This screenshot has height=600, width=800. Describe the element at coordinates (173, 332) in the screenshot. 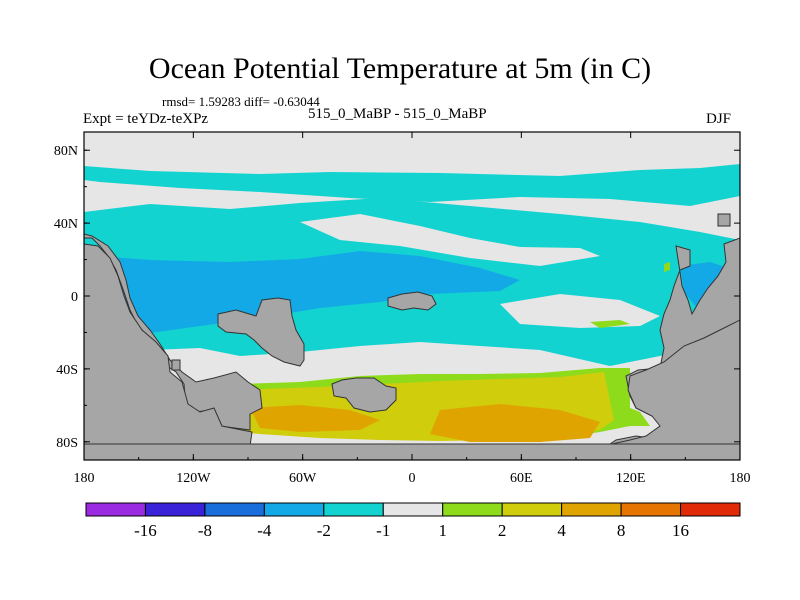

I see `land-west-continent` at that location.